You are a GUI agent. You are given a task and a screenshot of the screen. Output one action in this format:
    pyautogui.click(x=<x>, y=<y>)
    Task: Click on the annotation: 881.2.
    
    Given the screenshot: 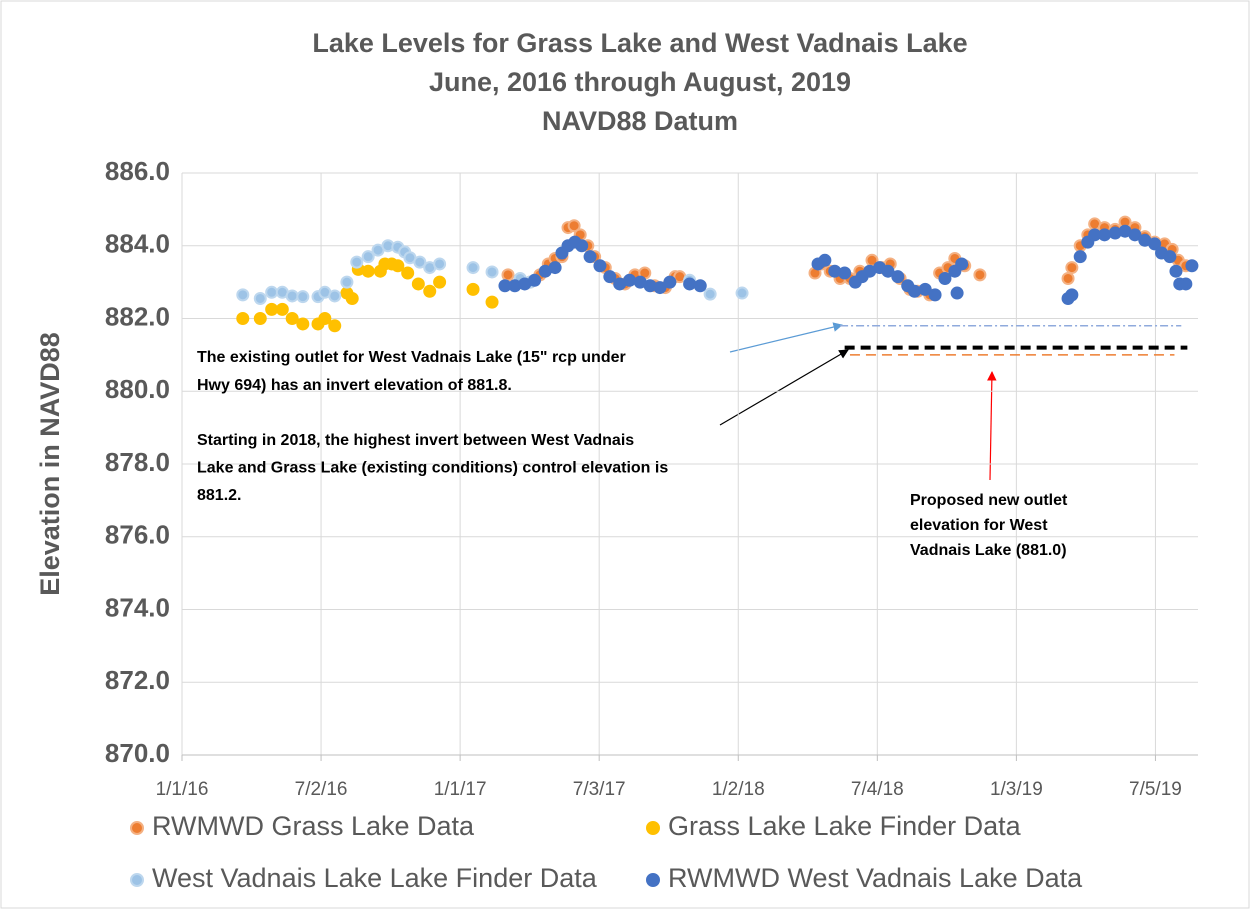 What is the action you would take?
    pyautogui.click(x=219, y=495)
    